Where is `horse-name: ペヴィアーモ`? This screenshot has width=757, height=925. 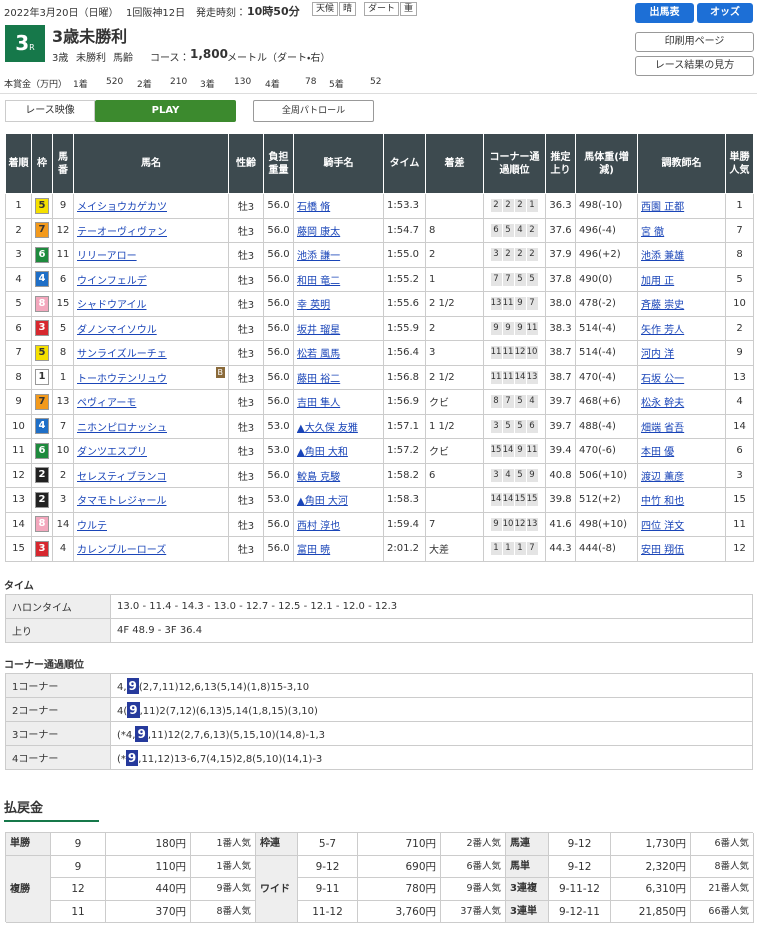 horse-name: ペヴィアーモ is located at coordinates (107, 404).